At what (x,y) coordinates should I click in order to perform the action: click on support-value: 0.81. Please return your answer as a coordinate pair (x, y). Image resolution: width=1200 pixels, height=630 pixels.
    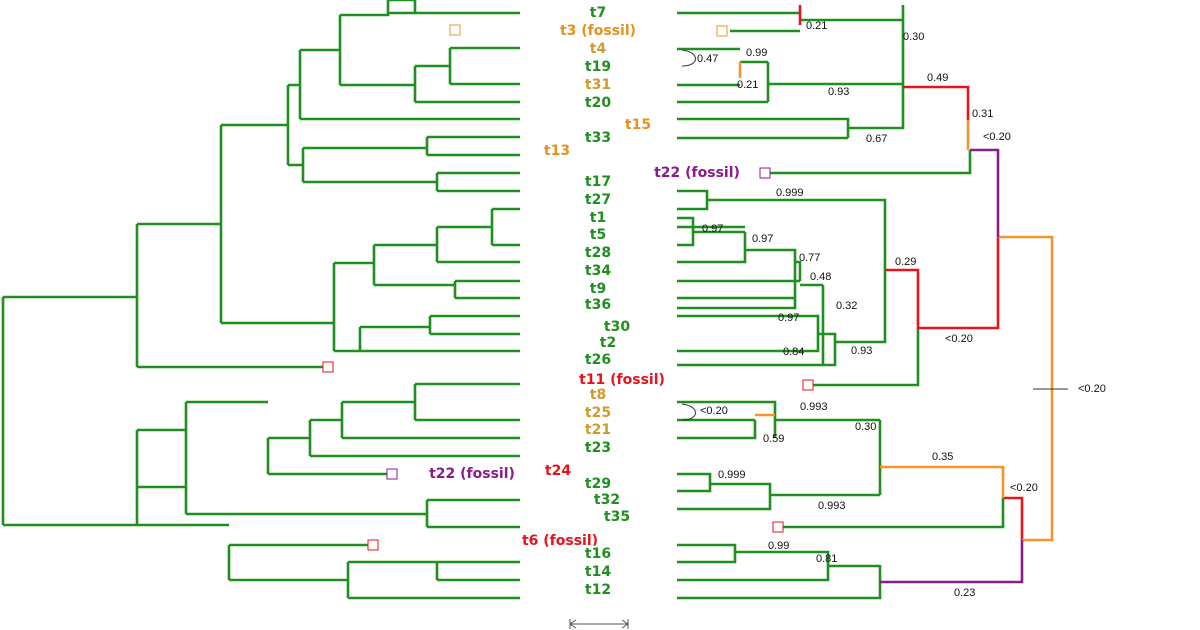
    Looking at the image, I should click on (826, 559).